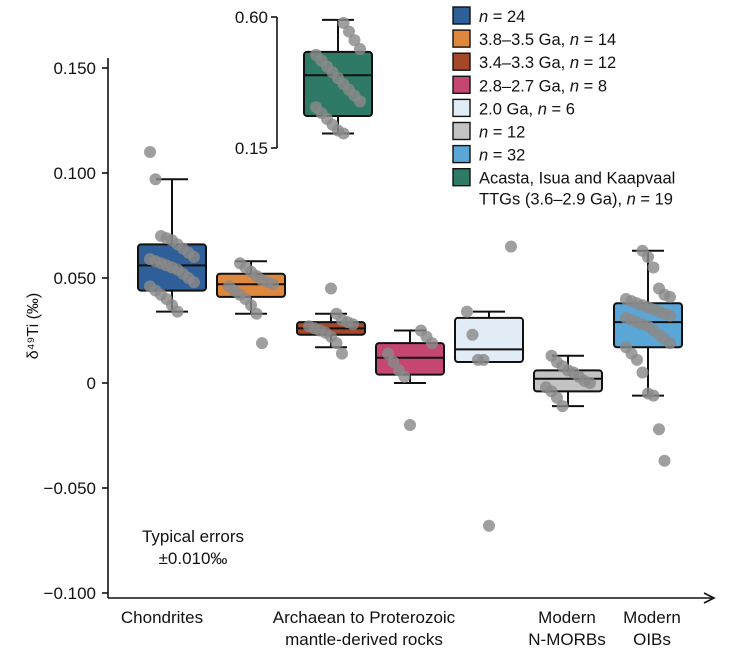 The height and width of the screenshot is (660, 732). Describe the element at coordinates (577, 179) in the screenshot. I see `legend-label: Acasta, Isua and Kaapvaal` at that location.